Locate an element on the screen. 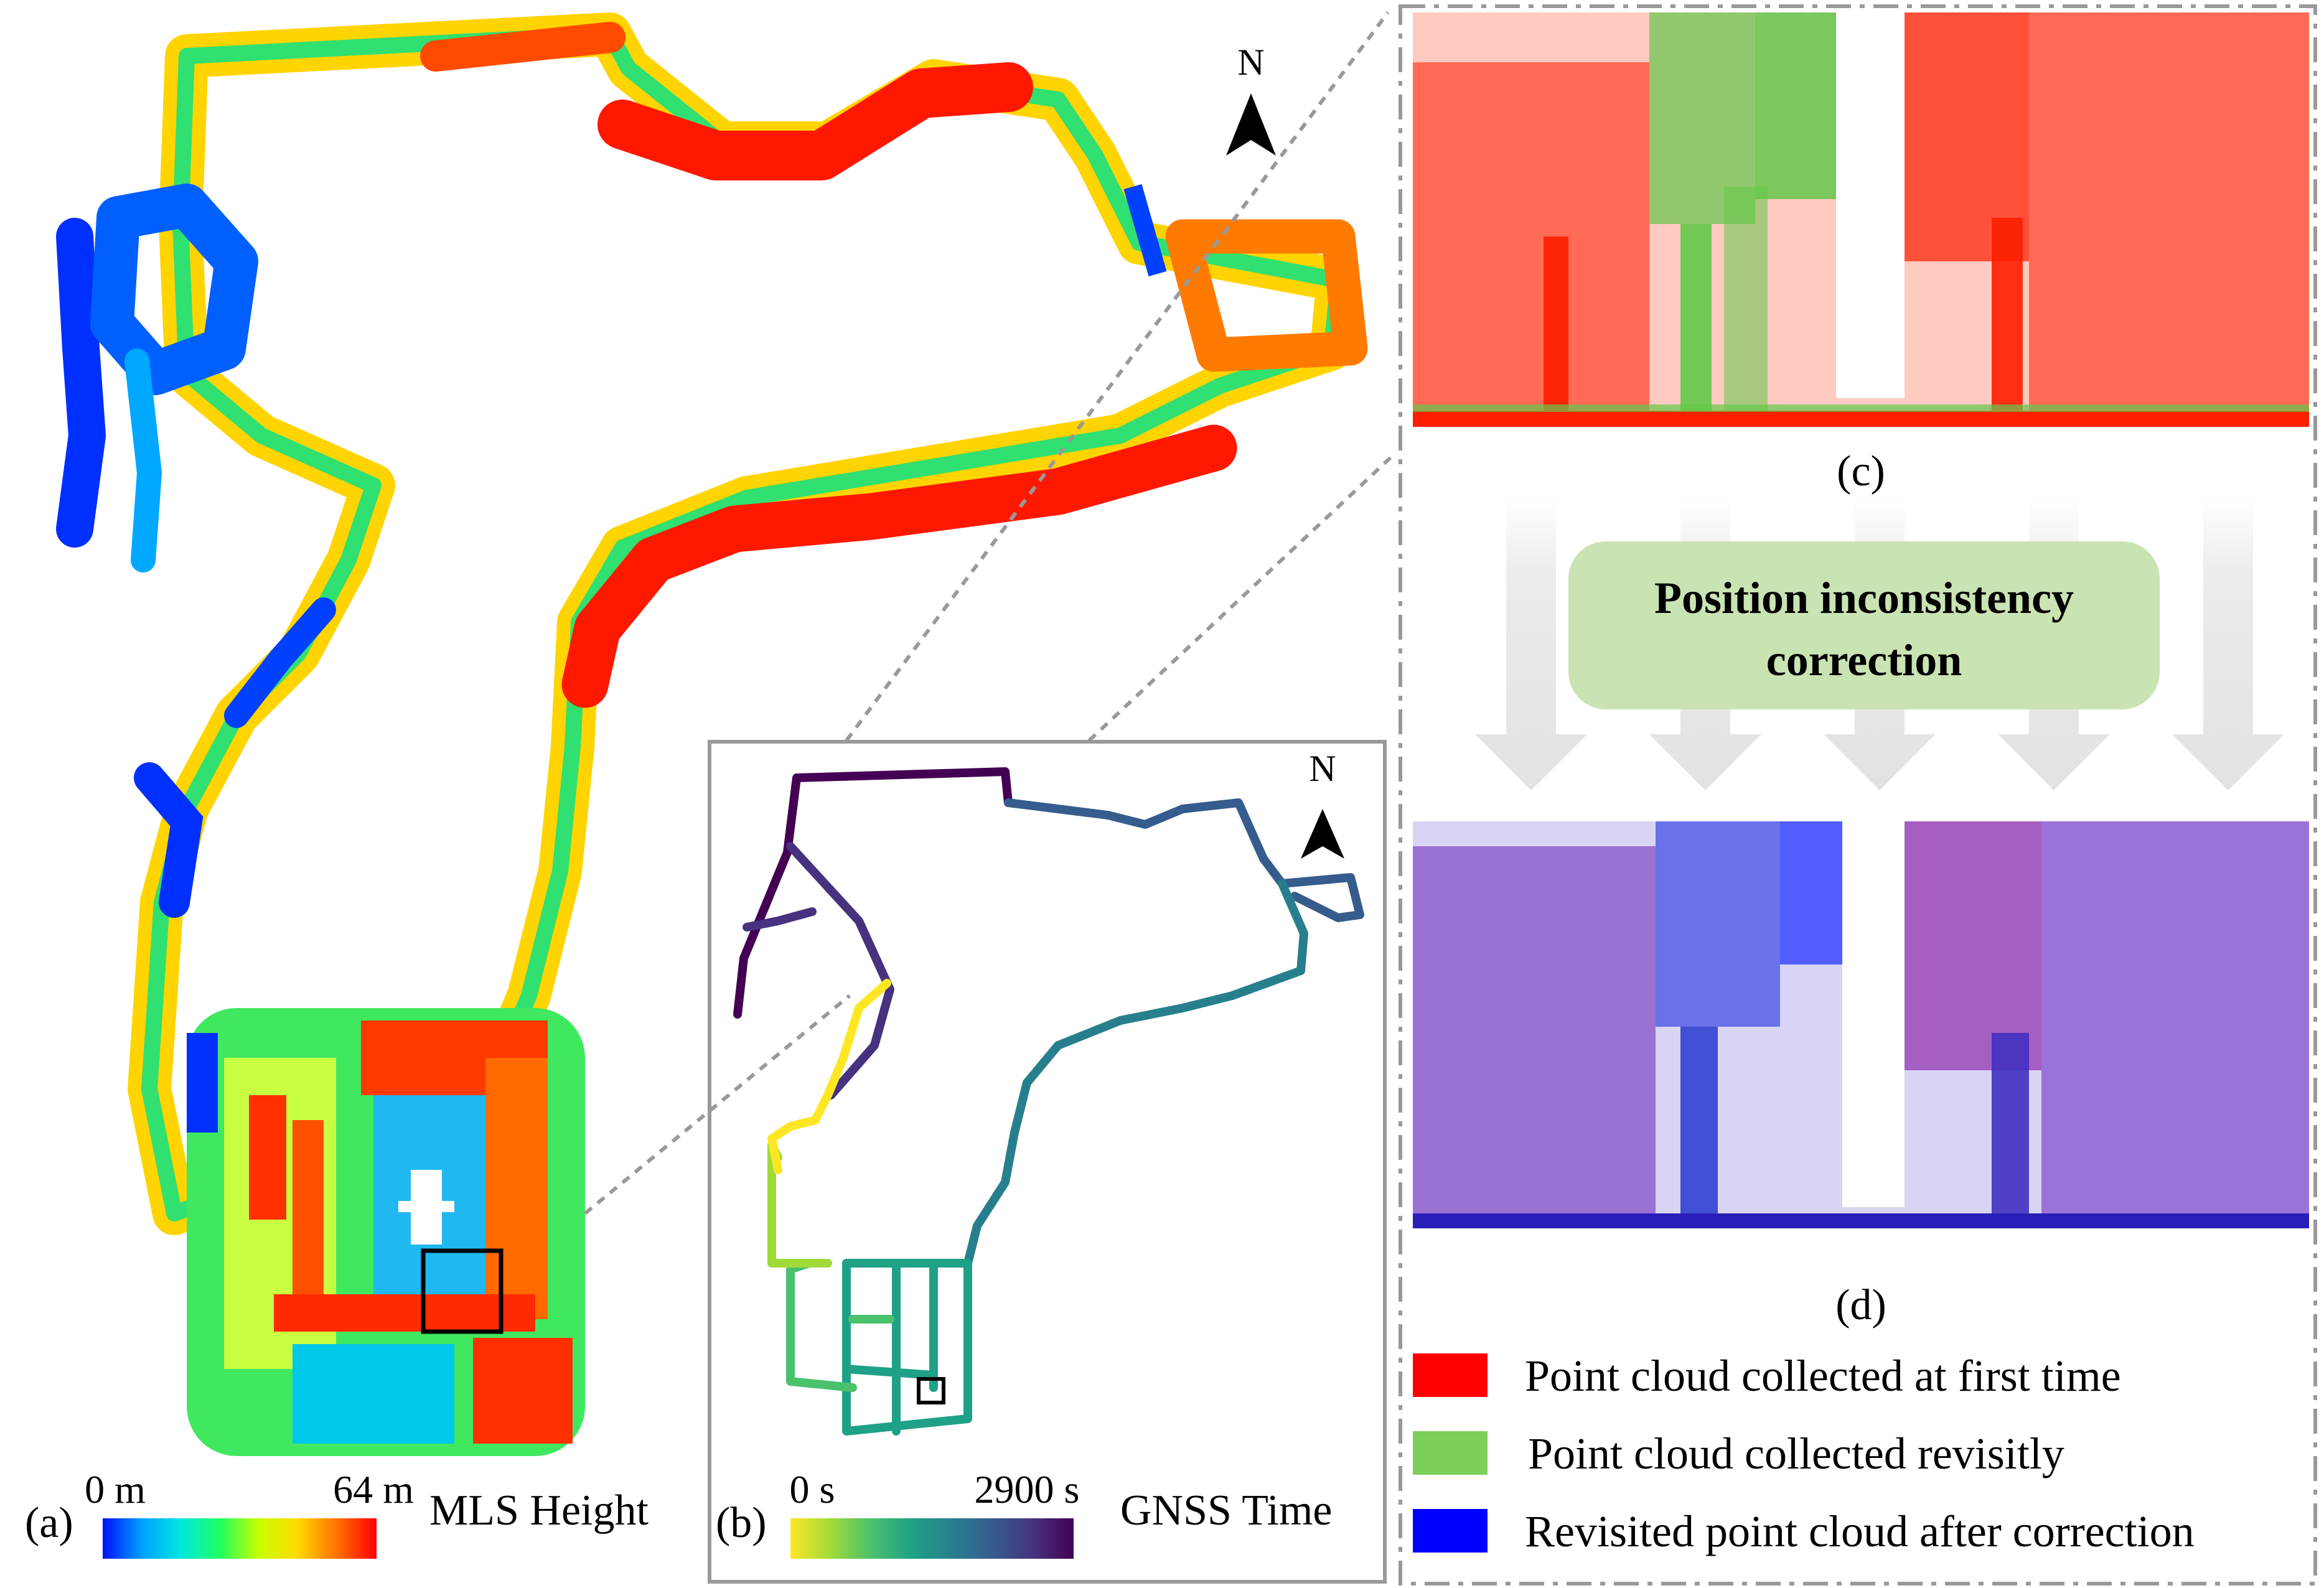 This screenshot has width=2324, height=1588. panel-c: (c) is located at coordinates (1861, 253).